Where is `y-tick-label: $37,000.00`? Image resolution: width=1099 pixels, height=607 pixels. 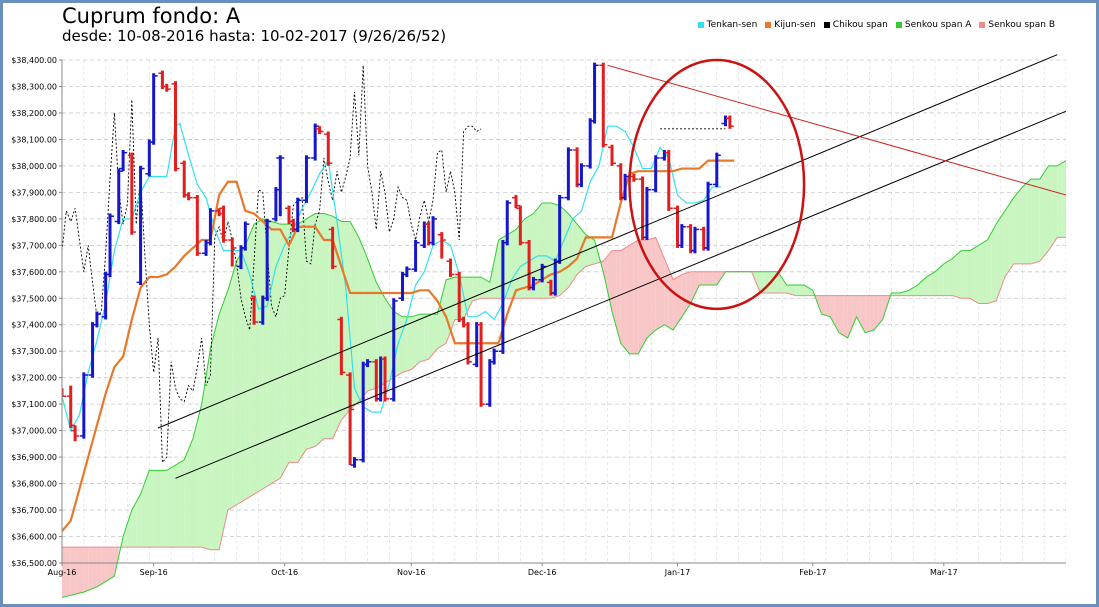
y-tick-label: $37,000.00 is located at coordinates (34, 431).